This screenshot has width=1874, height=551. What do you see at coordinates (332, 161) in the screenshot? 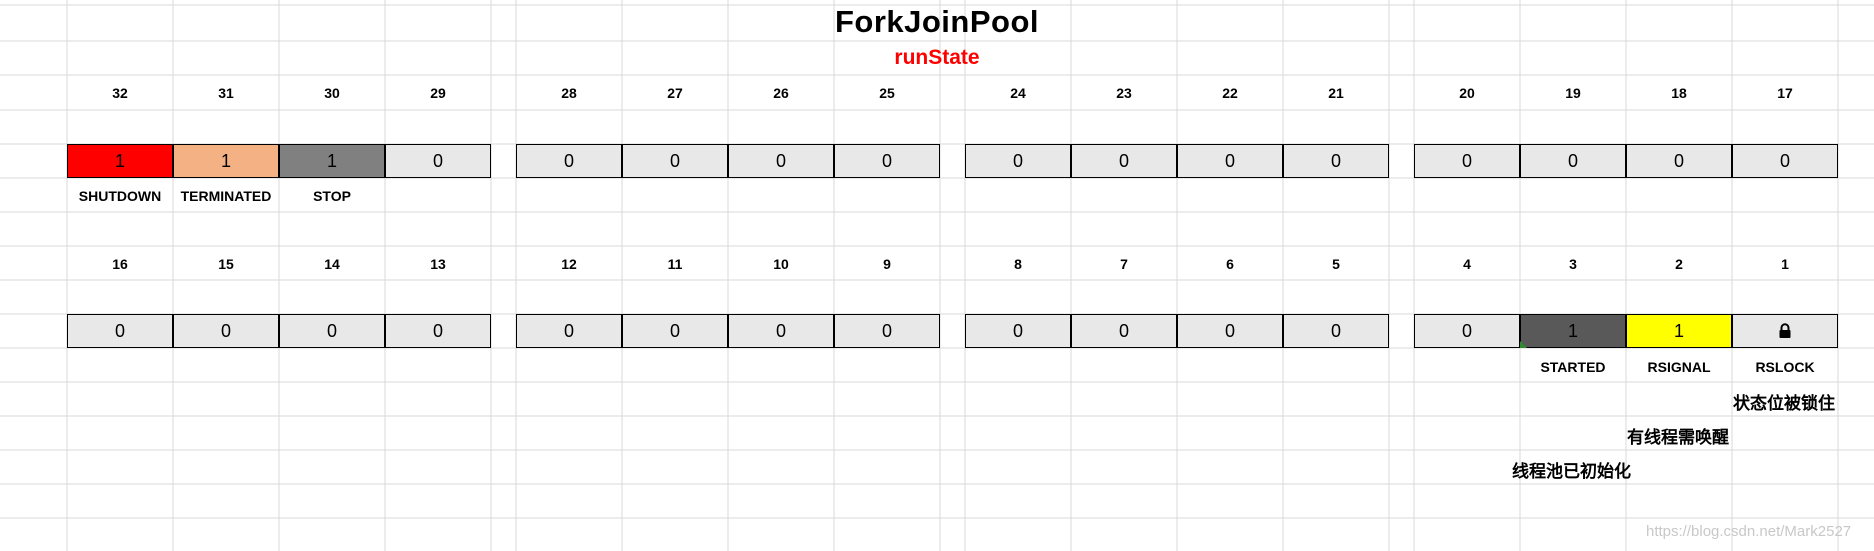
I see `bit-cell-stop: 1` at bounding box center [332, 161].